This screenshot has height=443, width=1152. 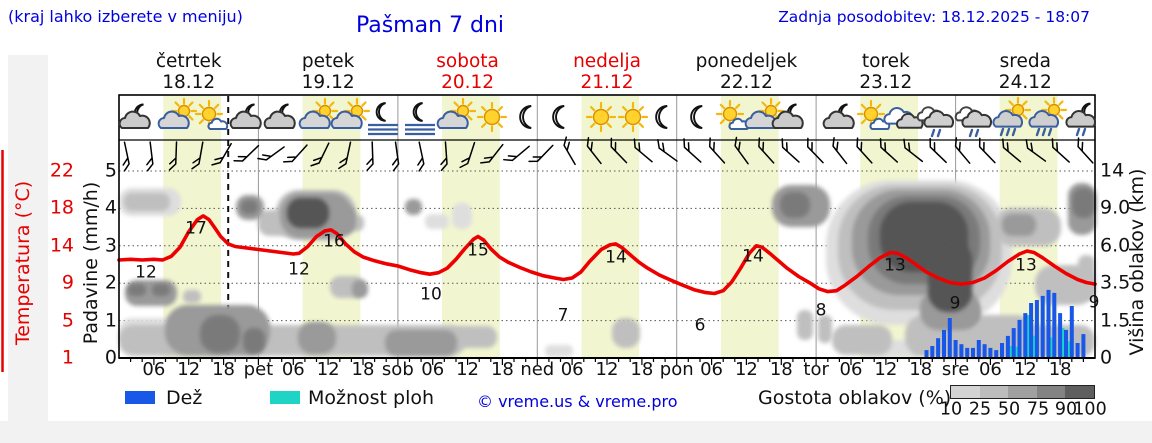 What do you see at coordinates (125, 16) in the screenshot?
I see `location-menu-hint: (kraj lahko izberete v meniju)` at bounding box center [125, 16].